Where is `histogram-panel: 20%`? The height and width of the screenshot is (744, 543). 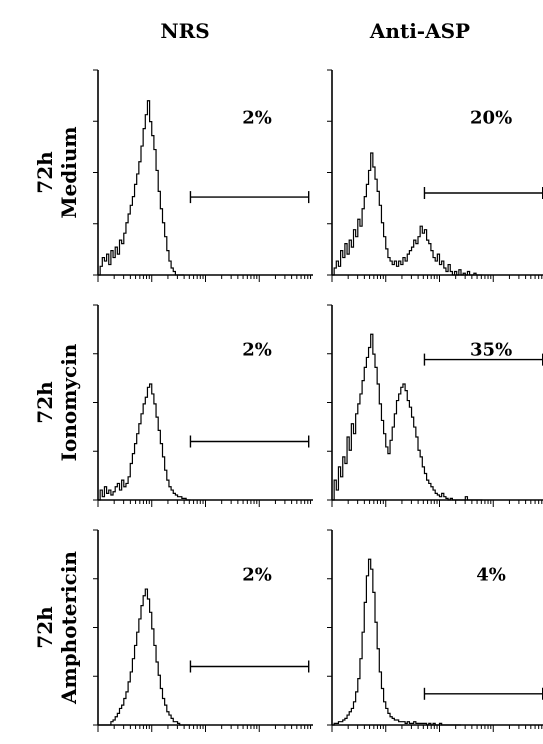 histogram-panel: 20% is located at coordinates (435, 175).